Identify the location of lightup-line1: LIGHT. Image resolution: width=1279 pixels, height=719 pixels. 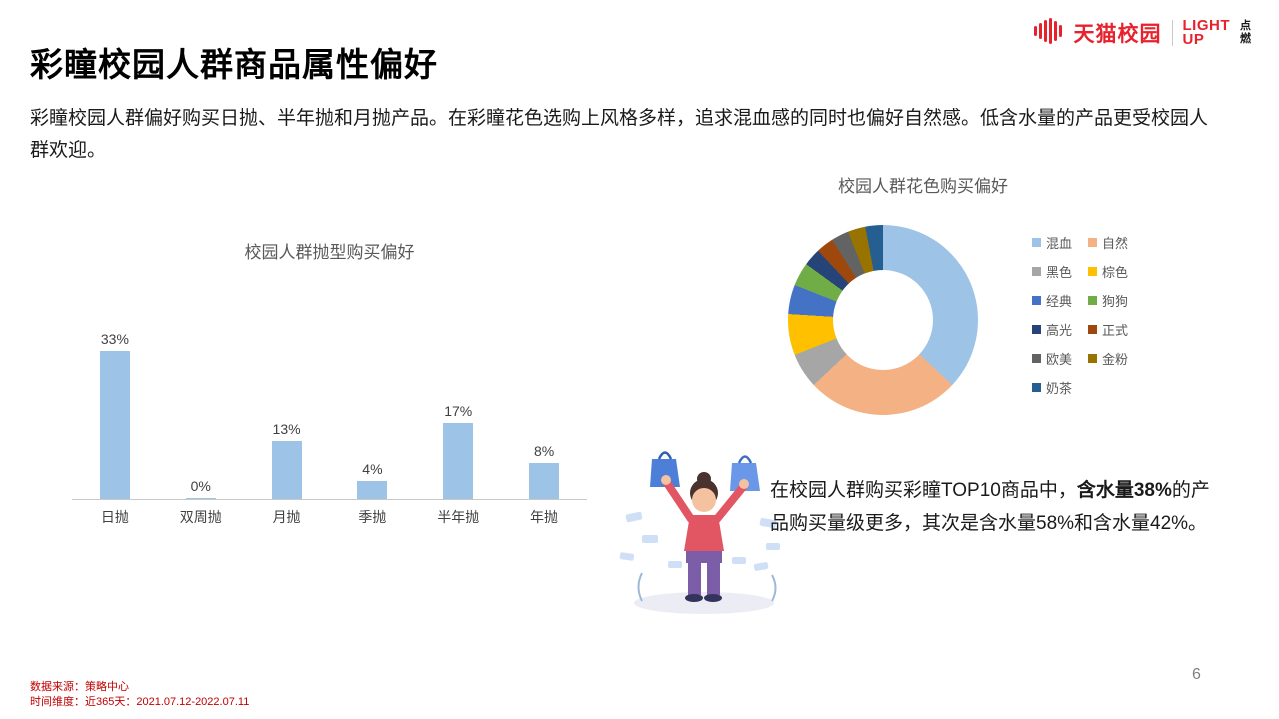
(1206, 25).